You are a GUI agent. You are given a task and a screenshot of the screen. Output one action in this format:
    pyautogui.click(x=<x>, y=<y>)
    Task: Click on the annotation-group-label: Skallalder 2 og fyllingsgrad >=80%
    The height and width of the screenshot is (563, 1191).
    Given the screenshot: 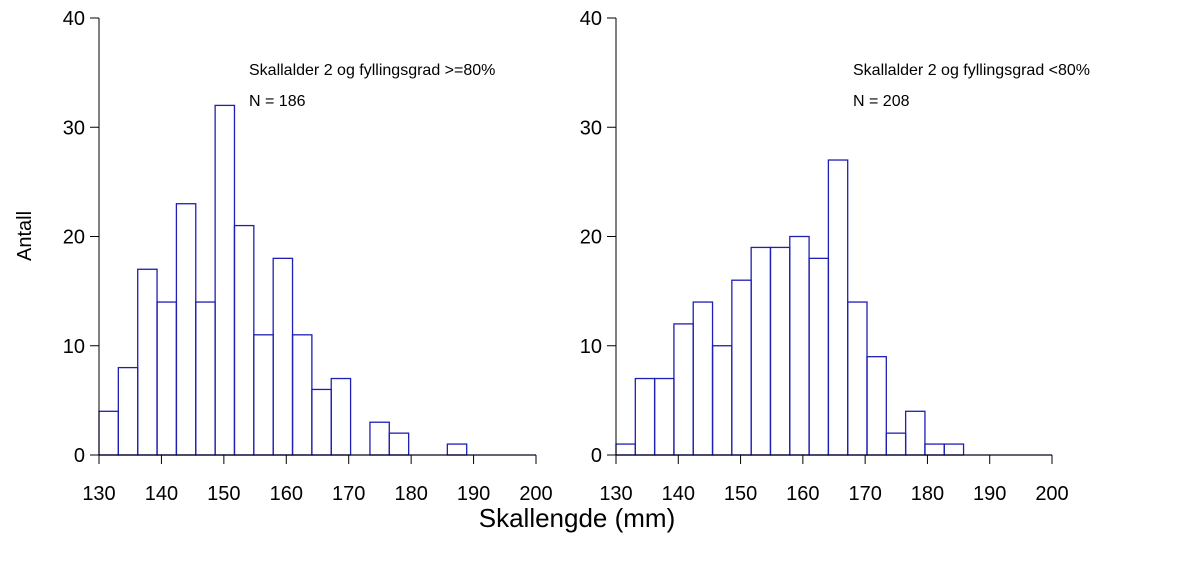 What is the action you would take?
    pyautogui.click(x=372, y=70)
    